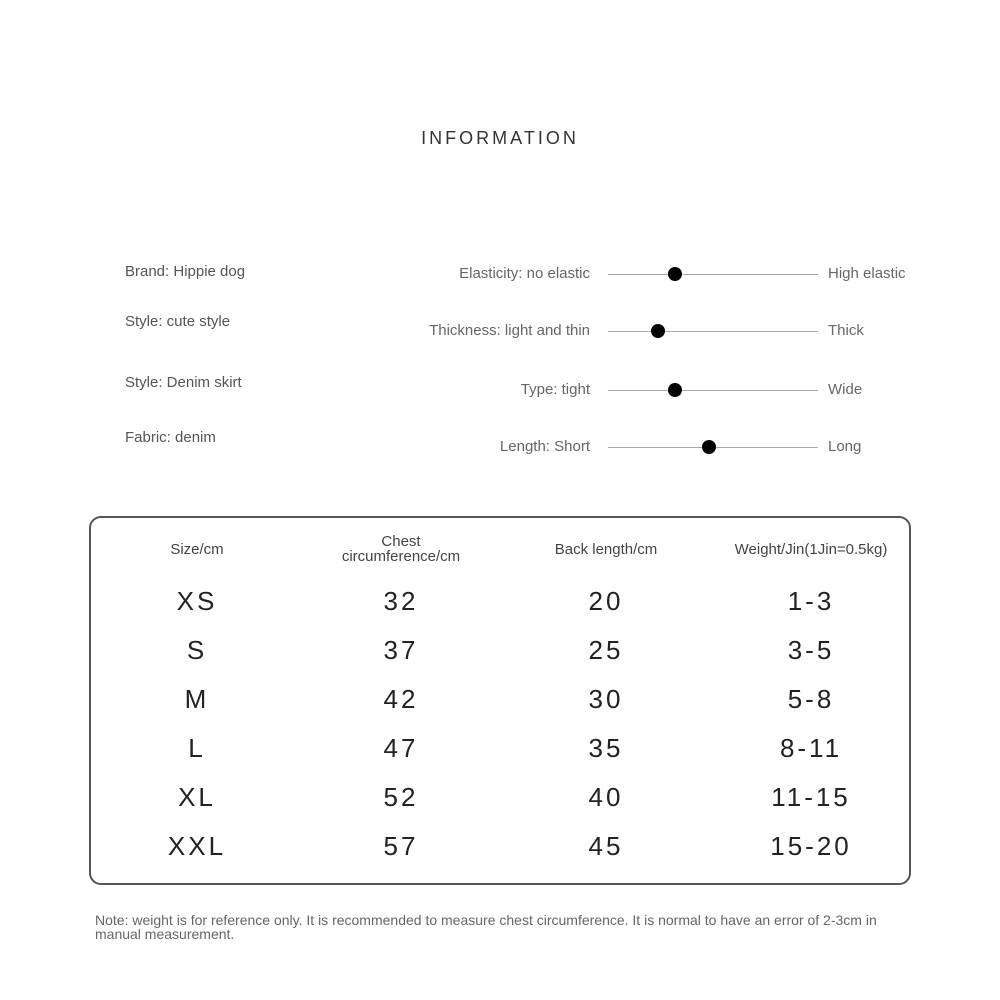 The width and height of the screenshot is (1000, 1000). Describe the element at coordinates (197, 601) in the screenshot. I see `table-cell: XS` at that location.